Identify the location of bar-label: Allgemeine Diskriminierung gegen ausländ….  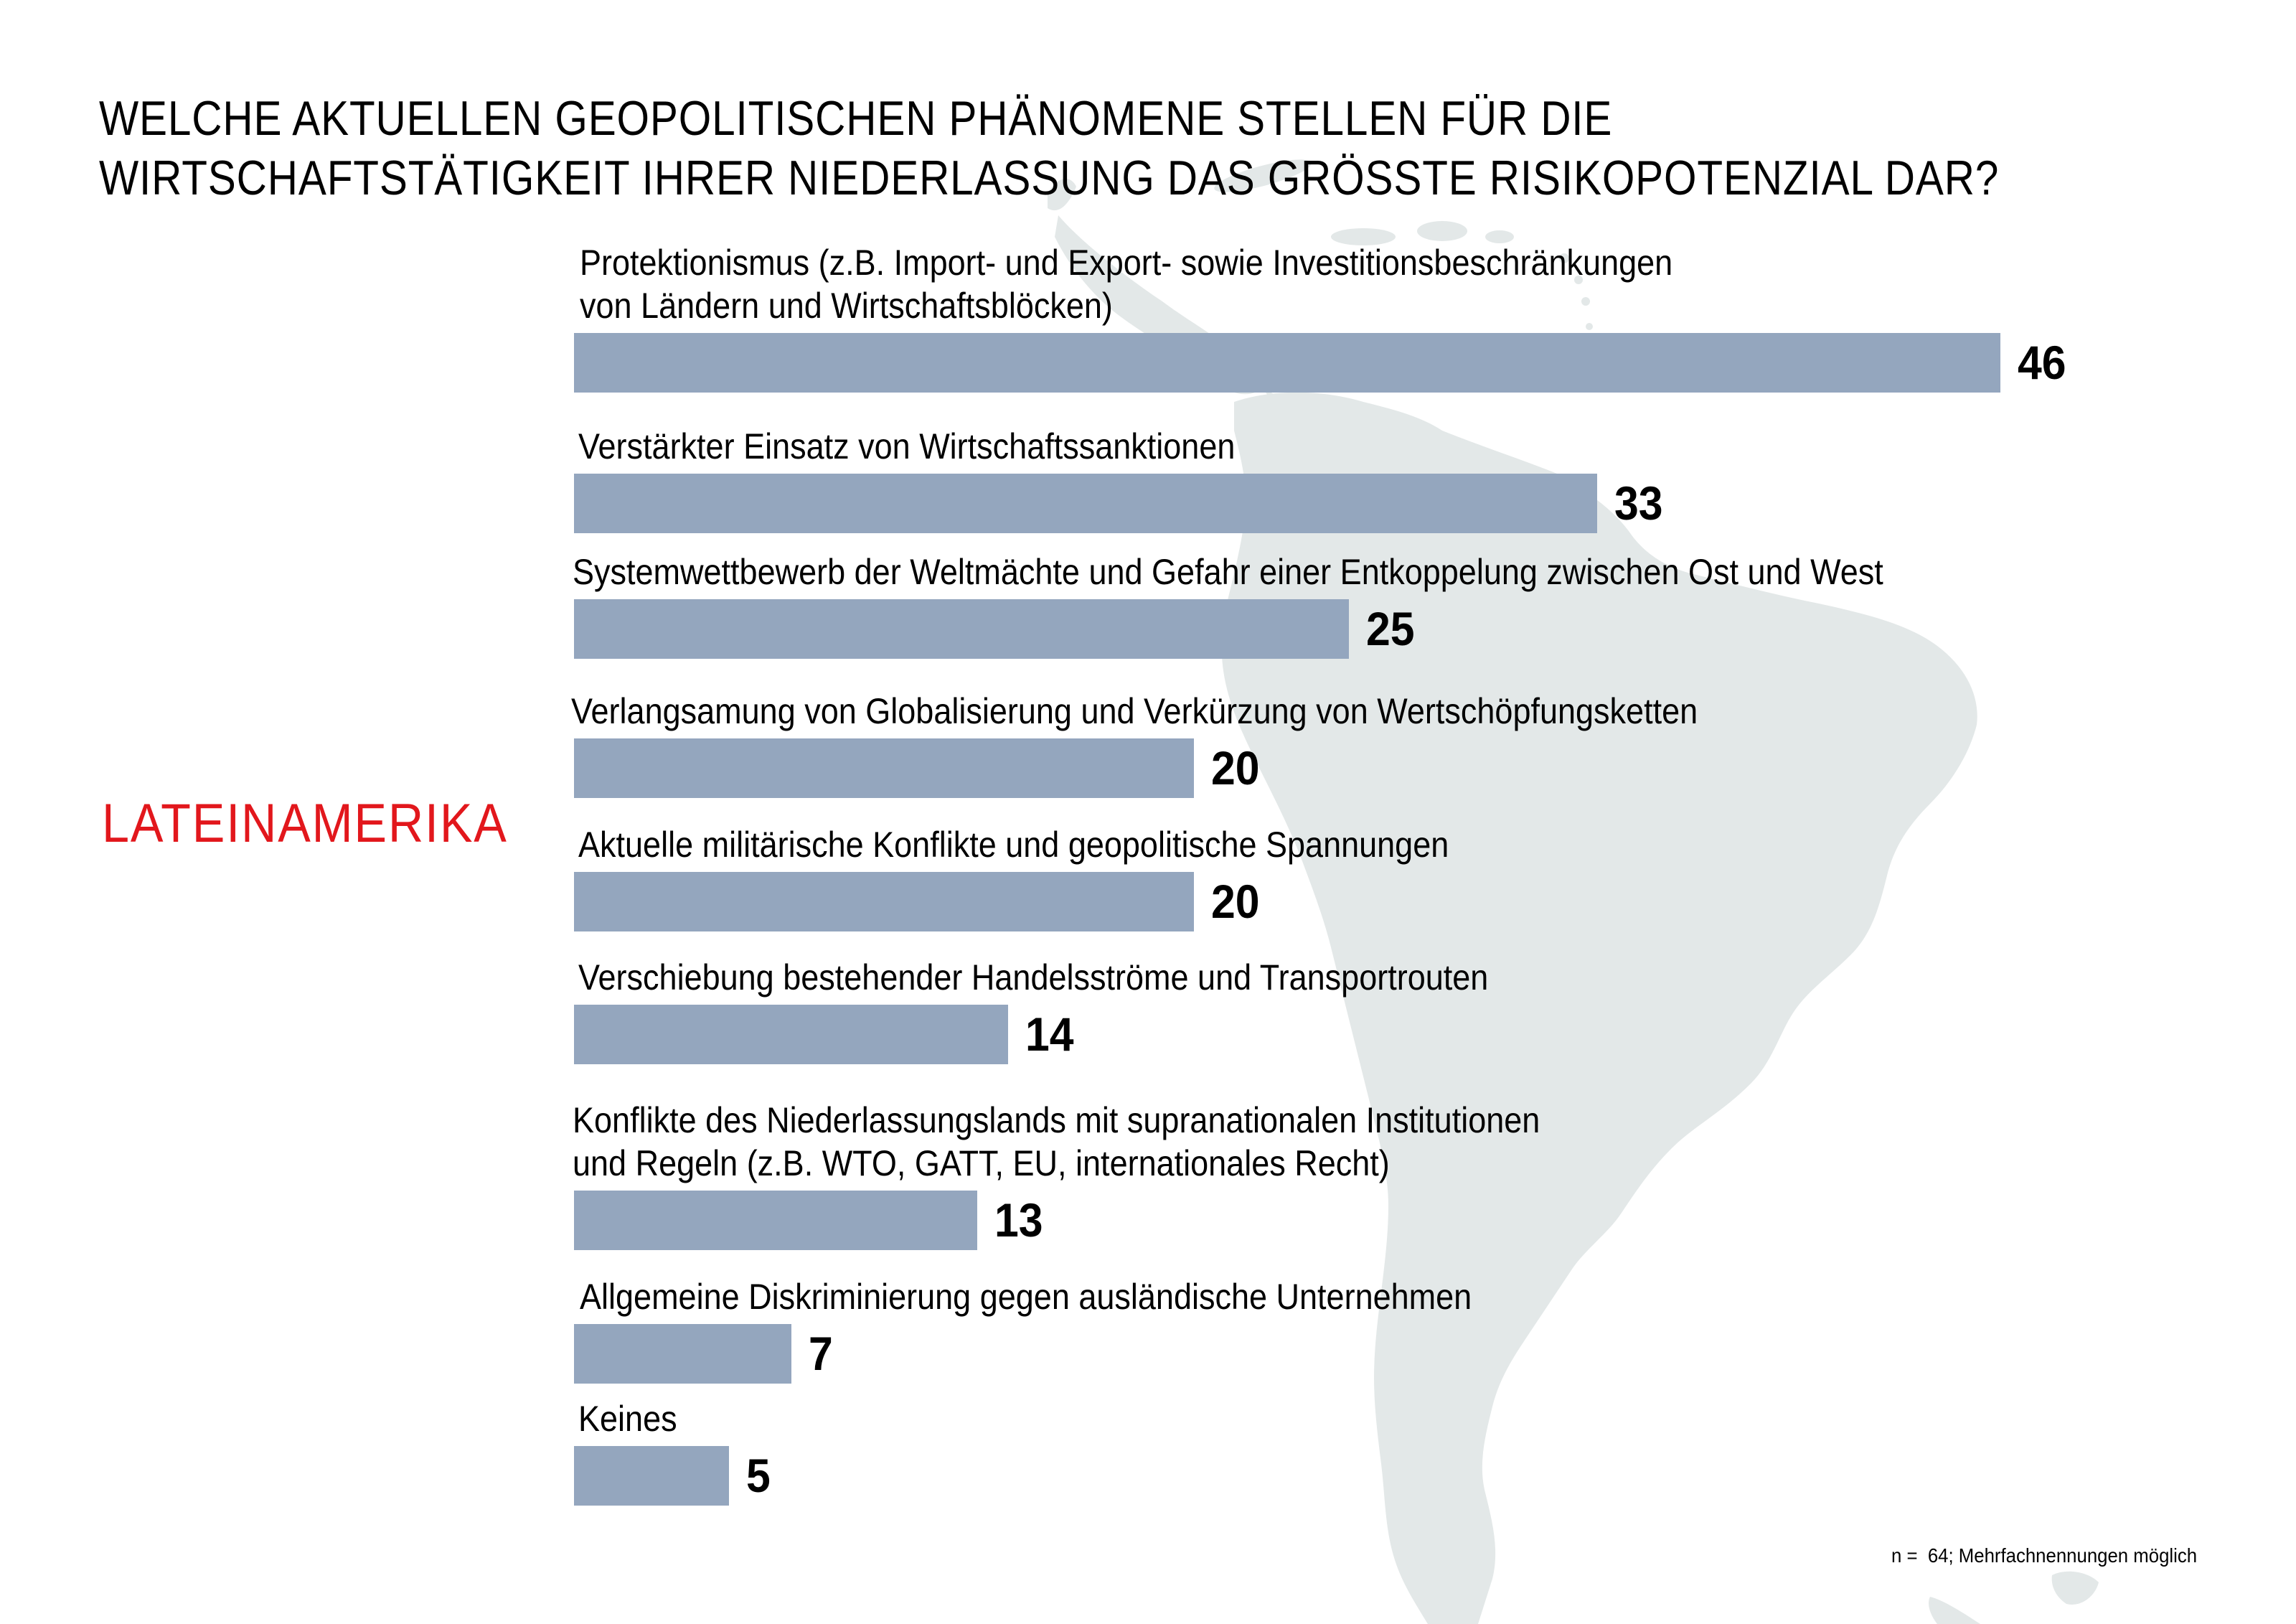
(1026, 1296).